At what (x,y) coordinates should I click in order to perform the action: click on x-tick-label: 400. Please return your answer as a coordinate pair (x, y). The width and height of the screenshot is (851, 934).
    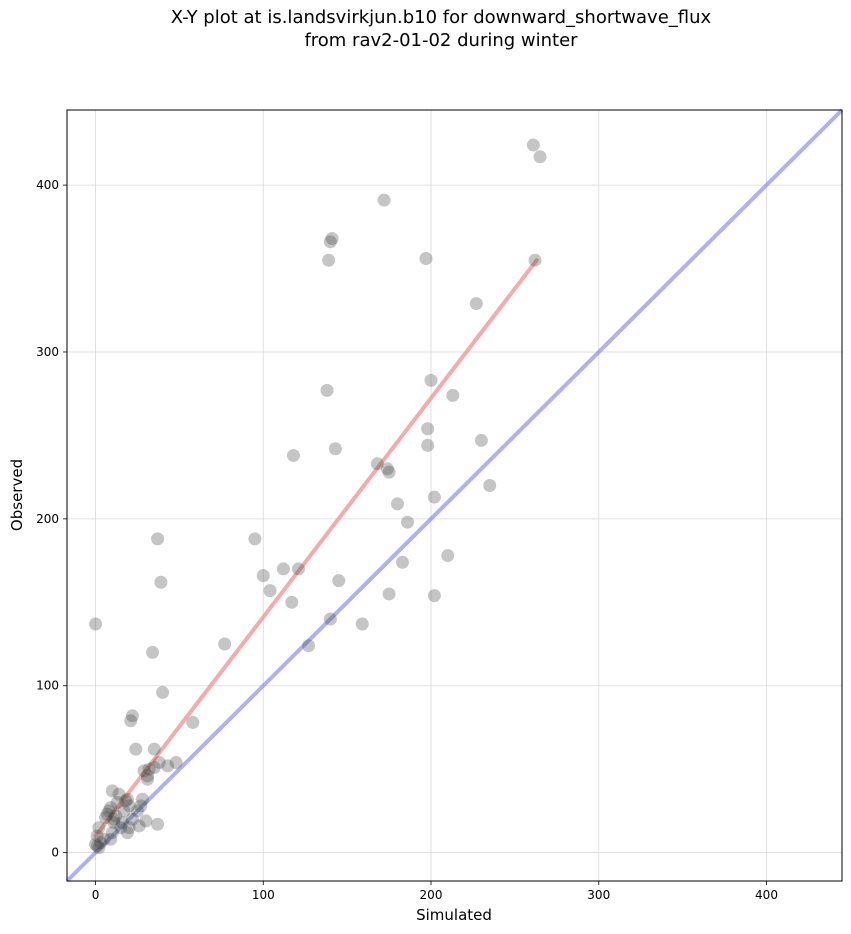
    Looking at the image, I should click on (766, 895).